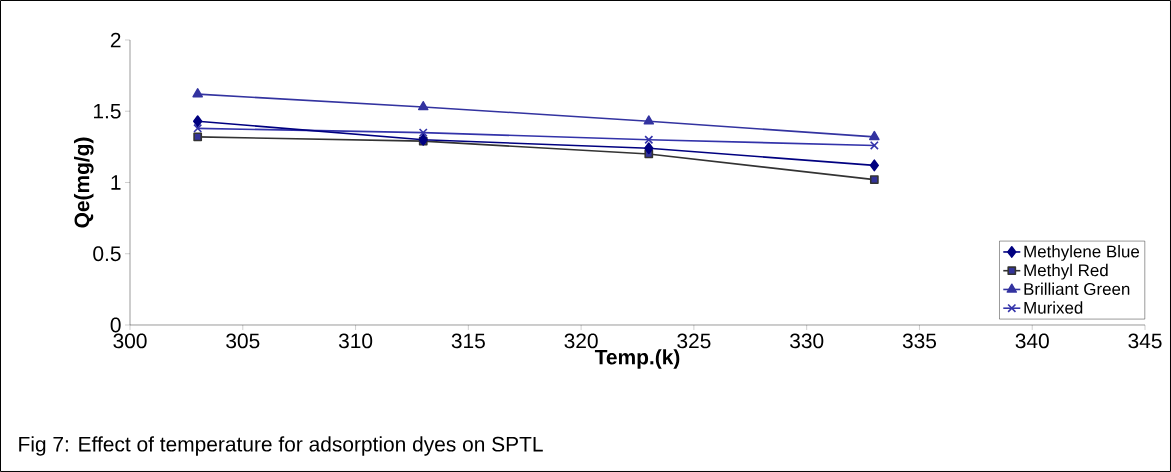 The height and width of the screenshot is (472, 1171). What do you see at coordinates (1082, 253) in the screenshot?
I see `legend-label: Methylene Blue` at bounding box center [1082, 253].